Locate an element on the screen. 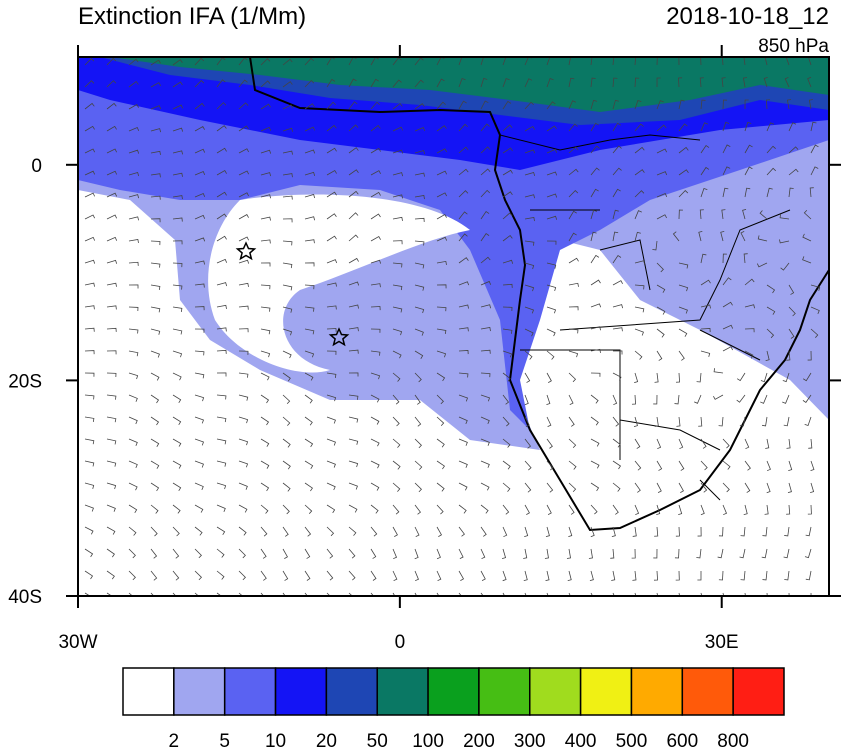  colorbar-label: 100 is located at coordinates (428, 740).